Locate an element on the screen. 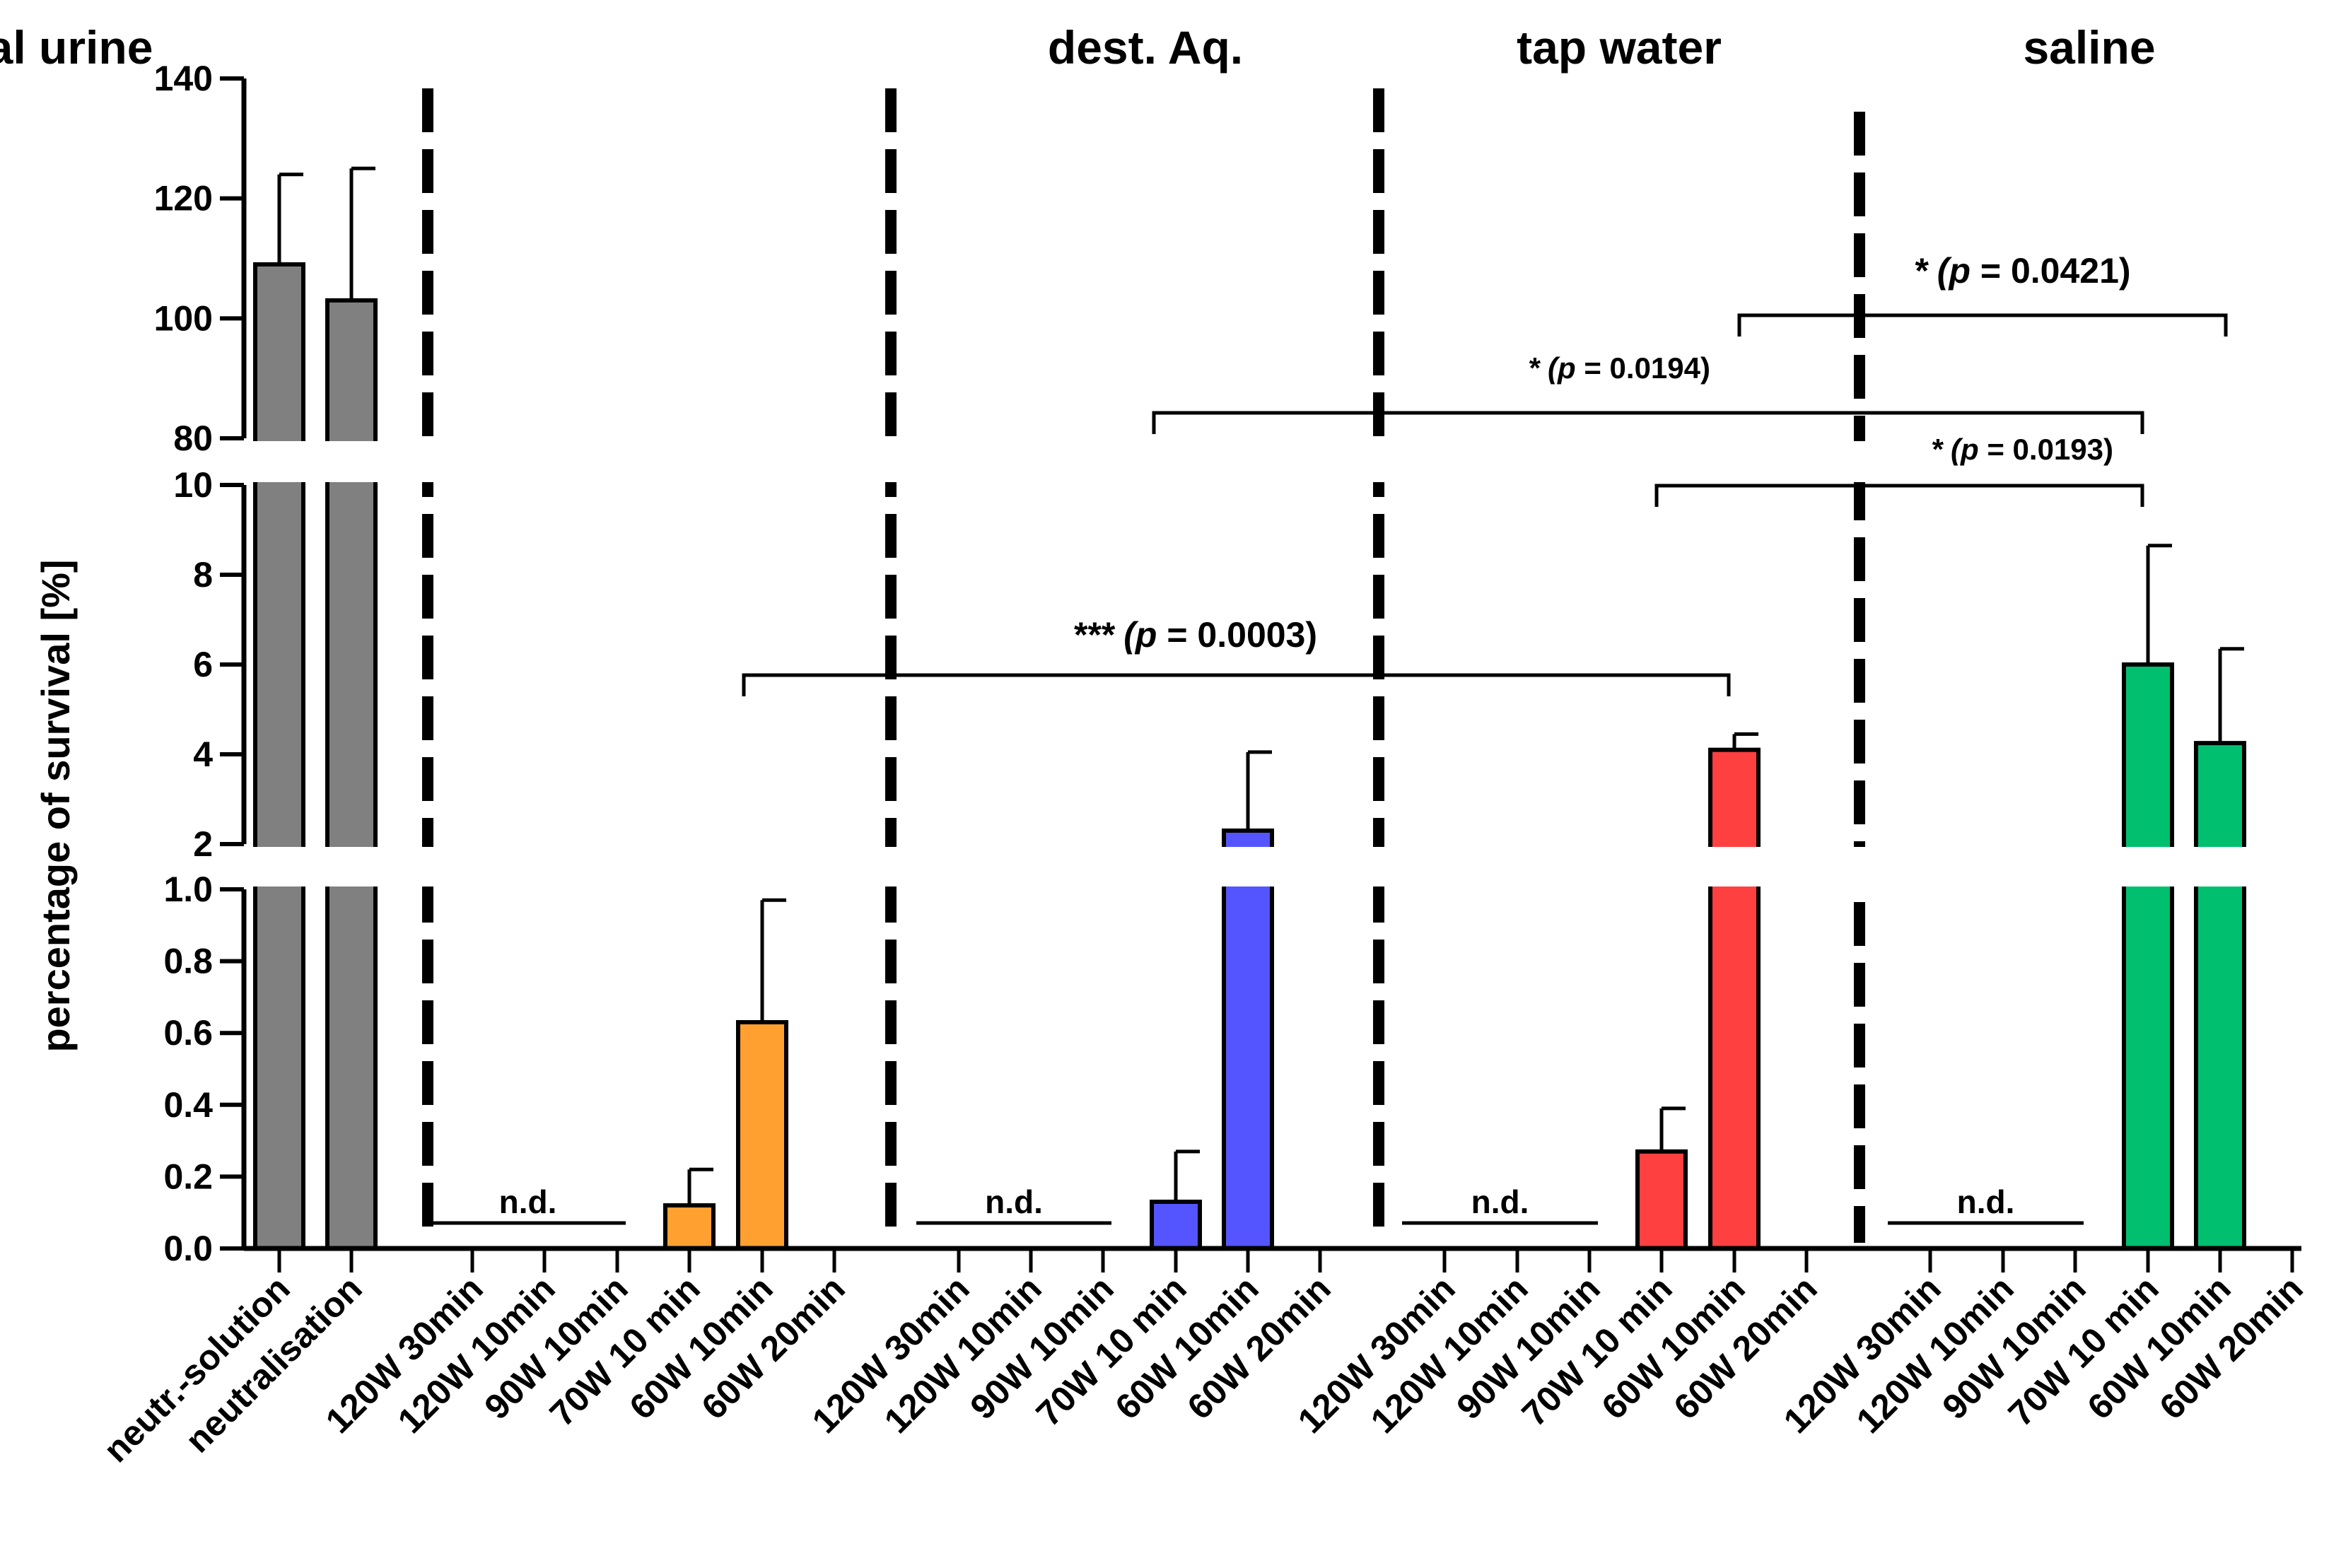  y-axis: 0.0 0.2 0.4 0.6 0.8 1.0 2 4 6 8 10 80 100 120 140 is located at coordinates (201, 663).